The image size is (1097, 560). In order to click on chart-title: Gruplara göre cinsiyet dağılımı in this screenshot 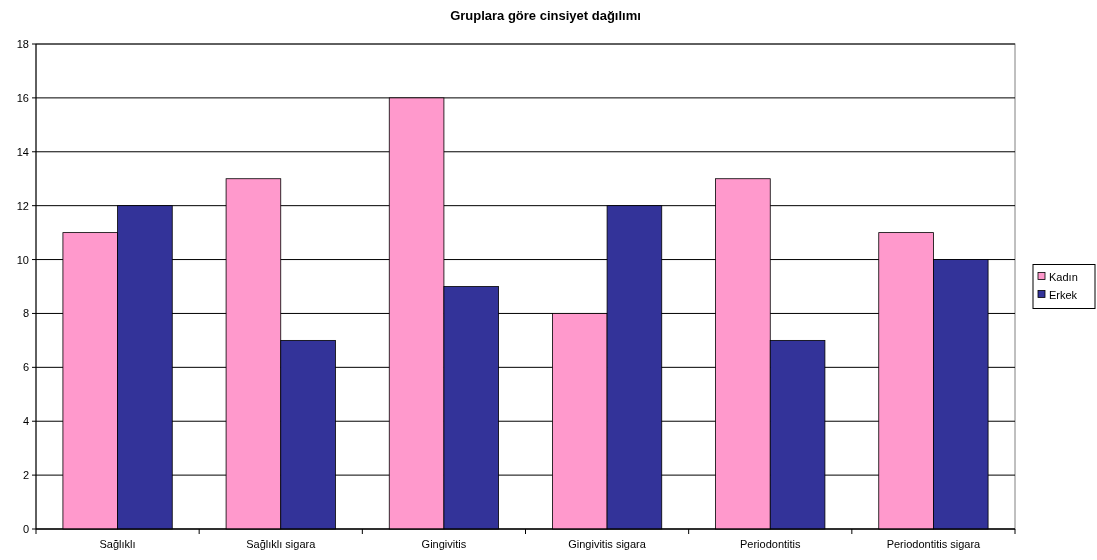, I will do `click(545, 15)`.